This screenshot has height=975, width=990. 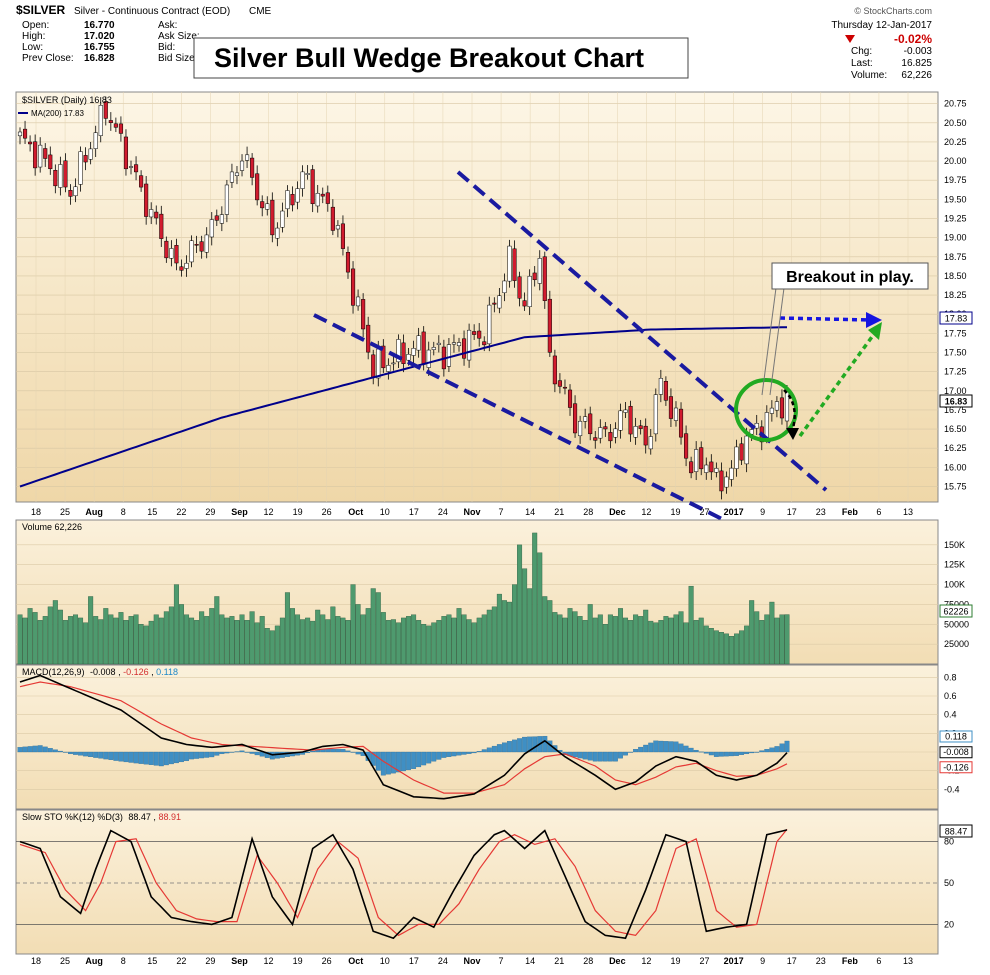 What do you see at coordinates (792, 434) in the screenshot?
I see `pullback-arrowhead-icon` at bounding box center [792, 434].